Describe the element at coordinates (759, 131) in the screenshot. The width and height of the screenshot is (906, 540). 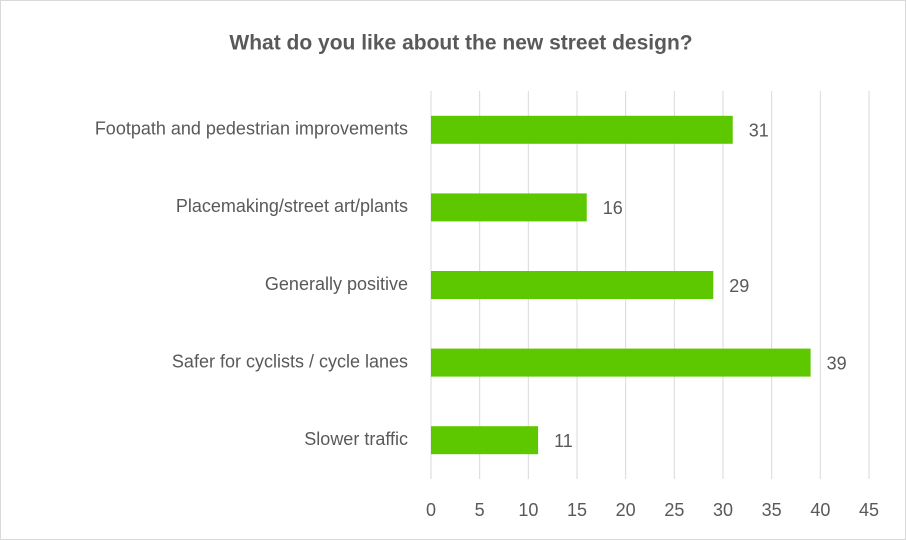
I see `data-label: 31` at that location.